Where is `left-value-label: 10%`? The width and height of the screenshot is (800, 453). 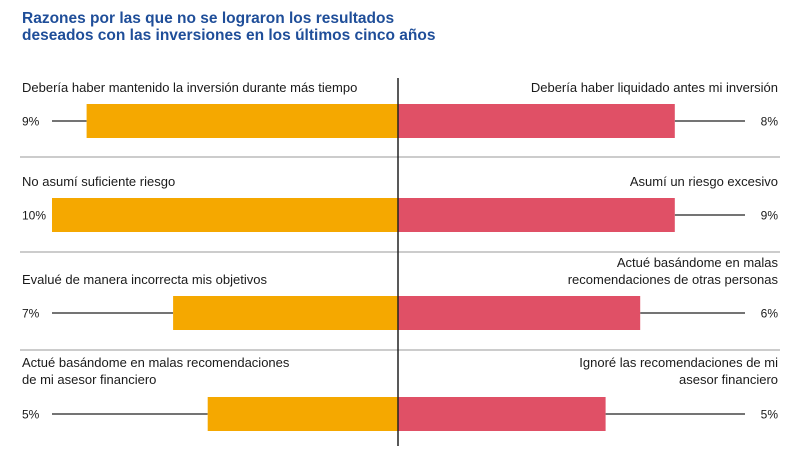
left-value-label: 10% is located at coordinates (34, 216).